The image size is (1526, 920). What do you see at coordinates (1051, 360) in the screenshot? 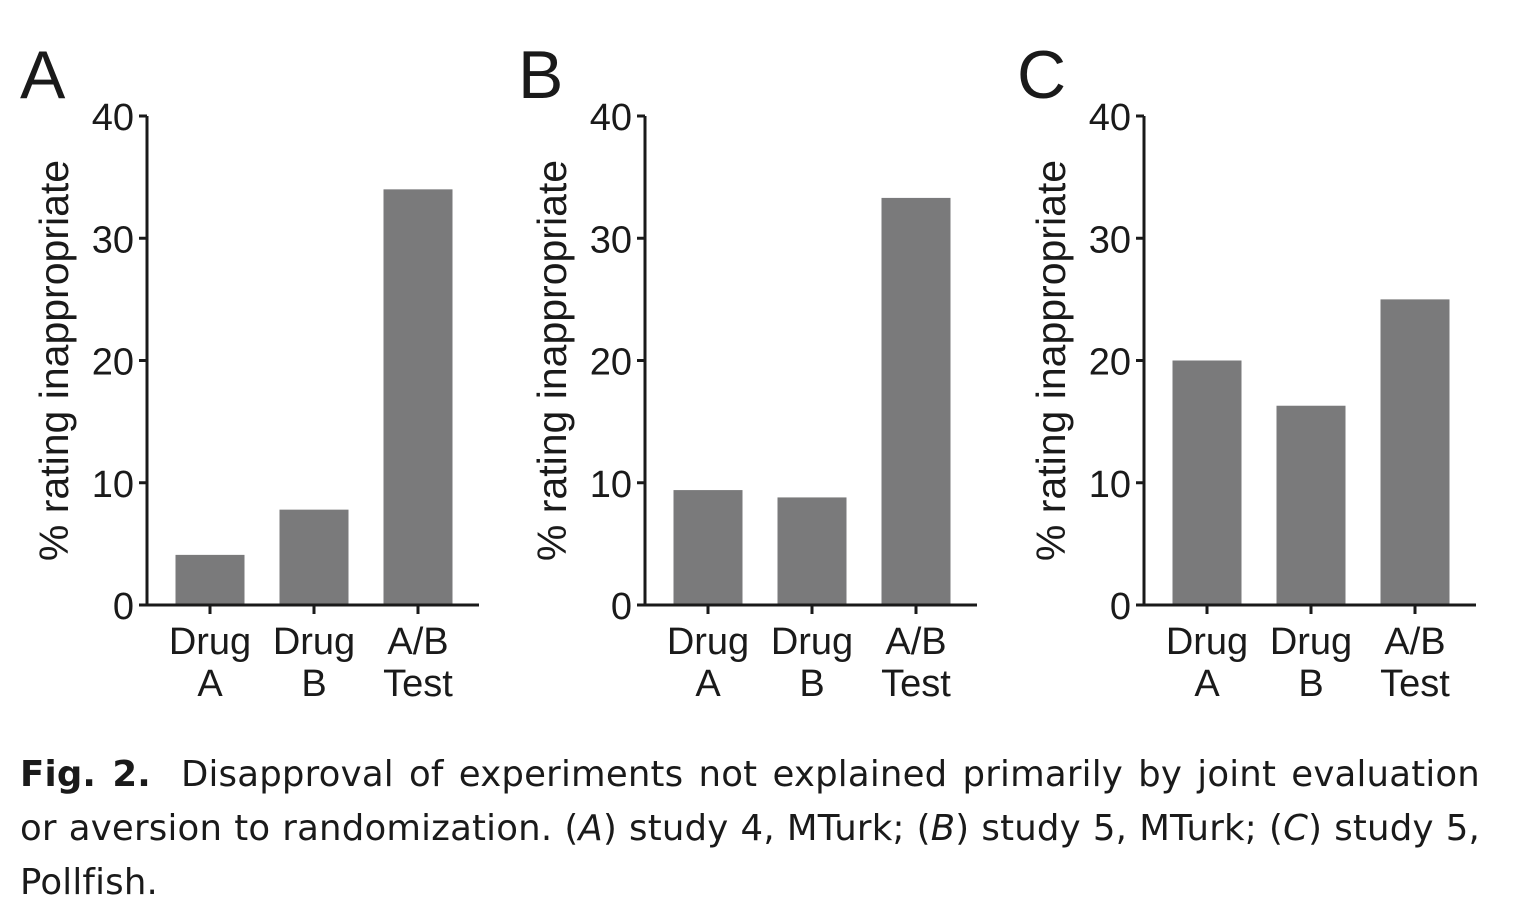
I see `panel-c-ylabel: % rating inappropriate` at bounding box center [1051, 360].